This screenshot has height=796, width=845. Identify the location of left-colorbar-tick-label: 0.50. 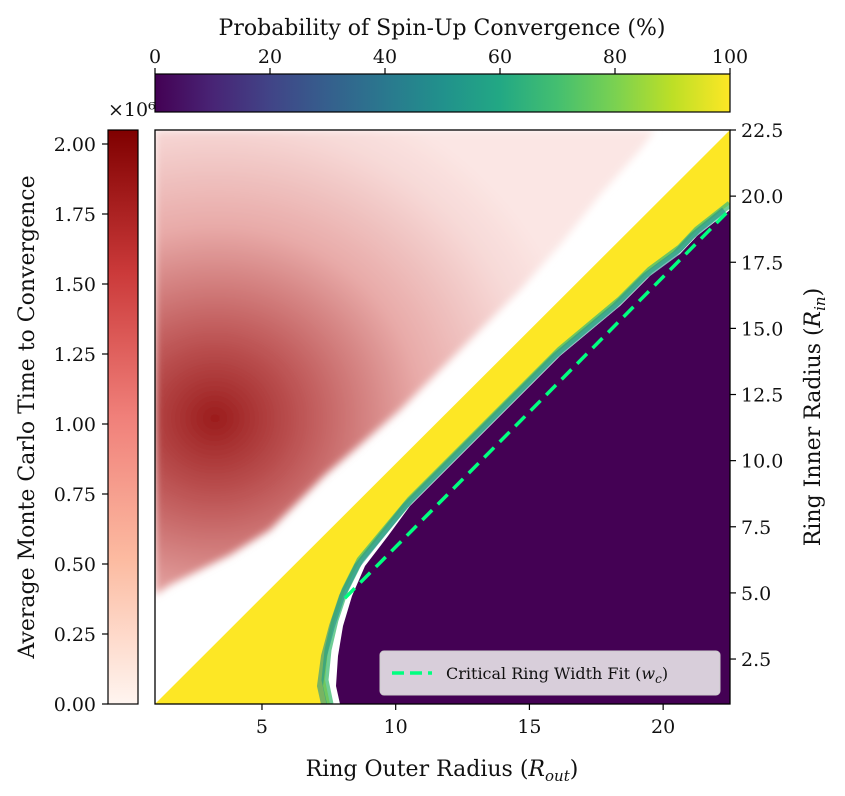
(75, 565).